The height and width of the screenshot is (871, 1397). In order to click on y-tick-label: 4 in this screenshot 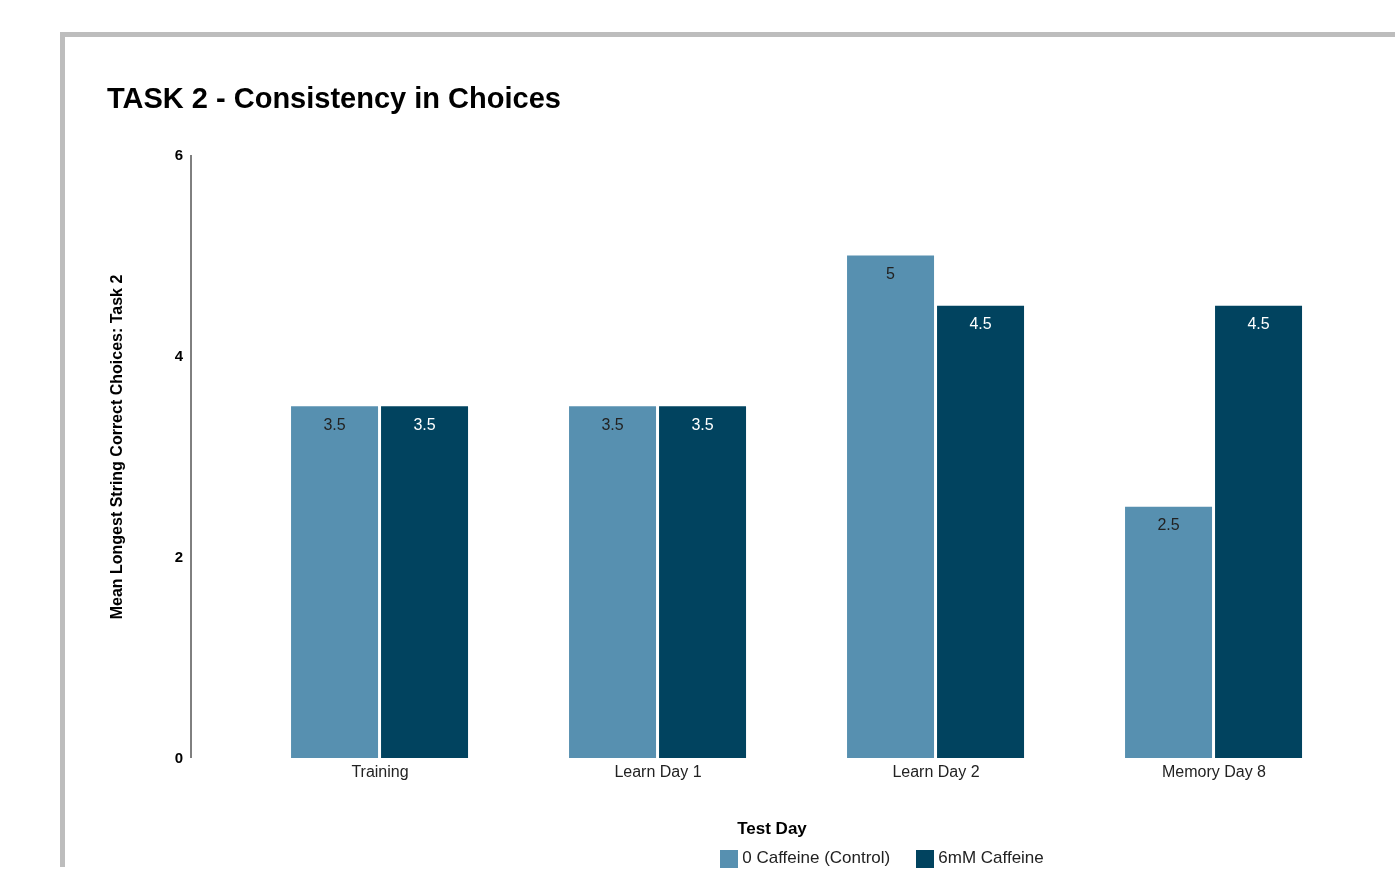, I will do `click(179, 356)`.